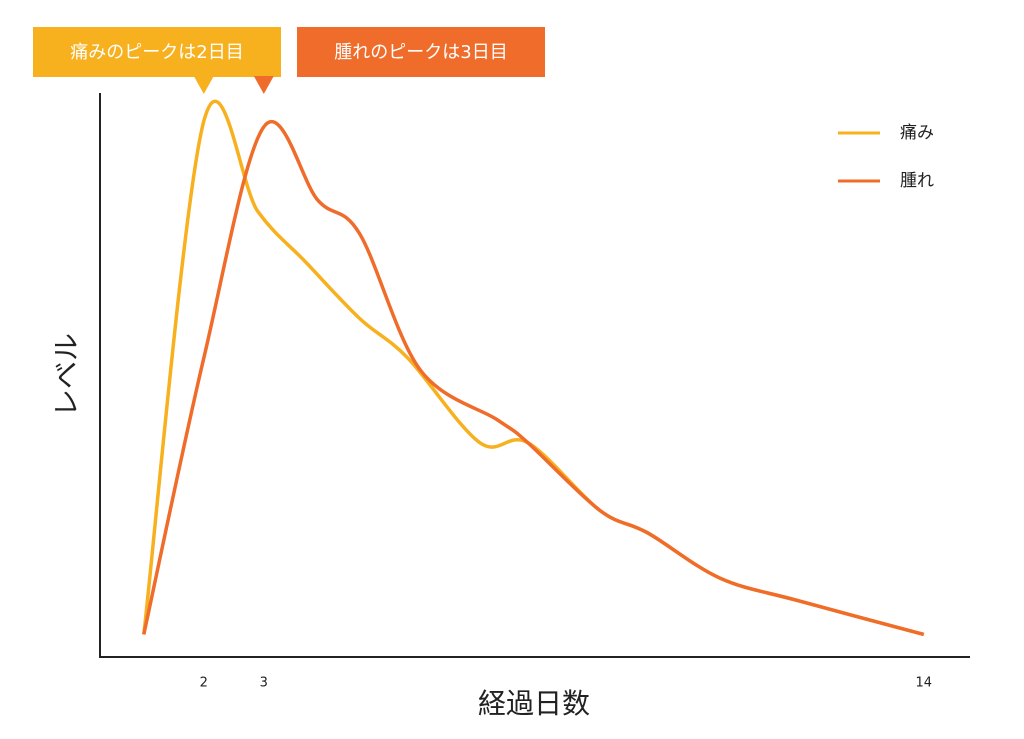 The image size is (1024, 739). I want to click on annotation: 痛みのピークは2日目, so click(156, 52).